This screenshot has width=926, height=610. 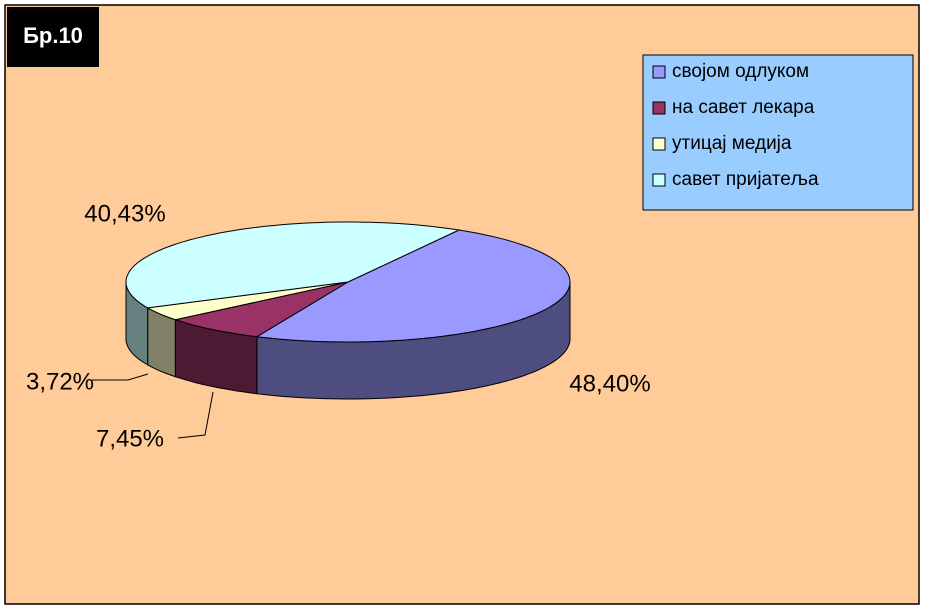 I want to click on legend, so click(x=778, y=132).